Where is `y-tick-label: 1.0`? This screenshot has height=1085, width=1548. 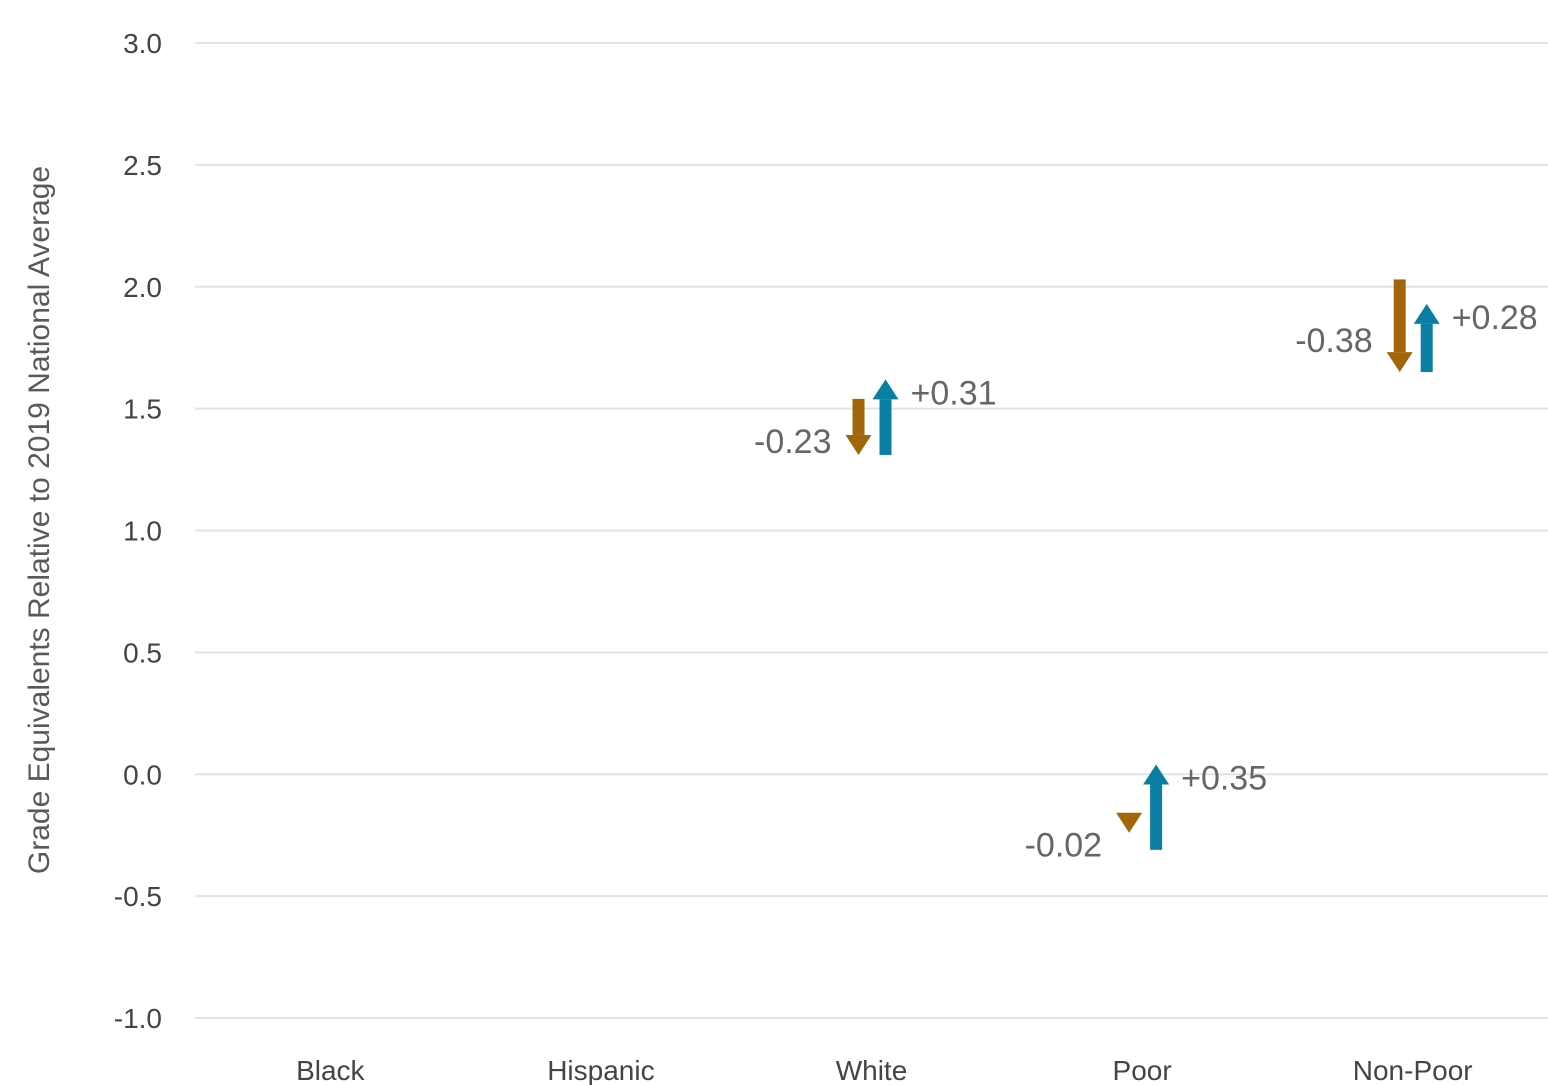
y-tick-label: 1.0 is located at coordinates (142, 531).